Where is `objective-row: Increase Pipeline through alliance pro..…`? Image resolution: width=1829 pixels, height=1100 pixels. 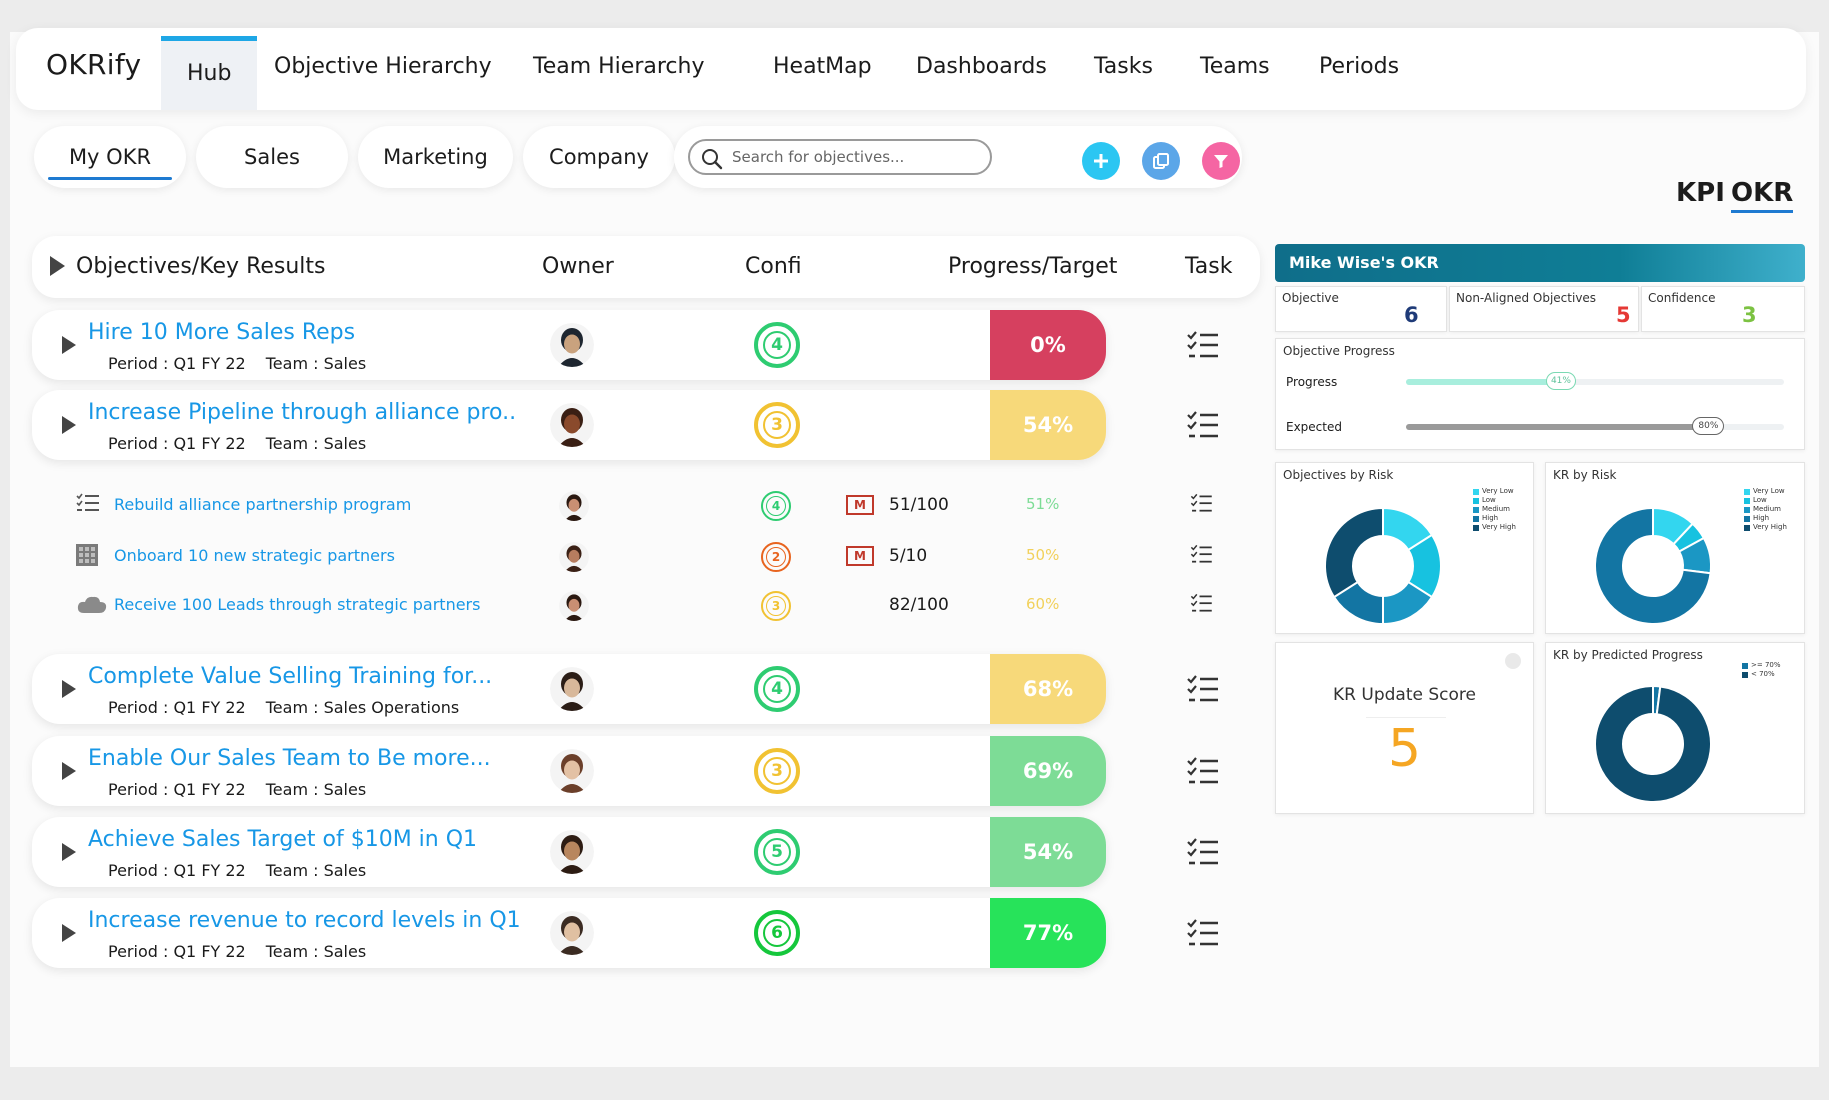
objective-row: Increase Pipeline through alliance pro..… is located at coordinates (625, 425).